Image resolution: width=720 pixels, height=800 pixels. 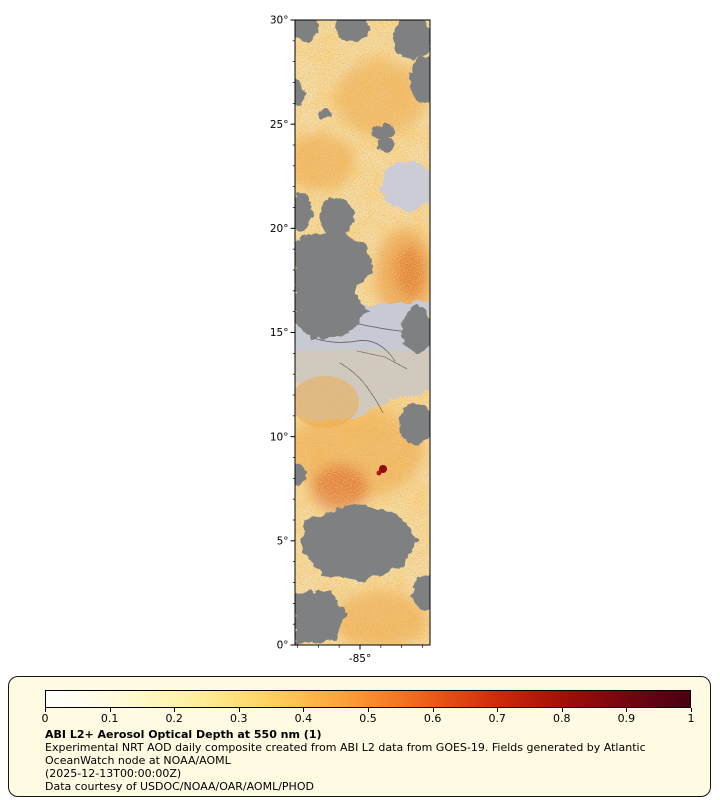 I want to click on legend-timestamp: (2025-12-13T00:00:00Z), so click(x=113, y=773).